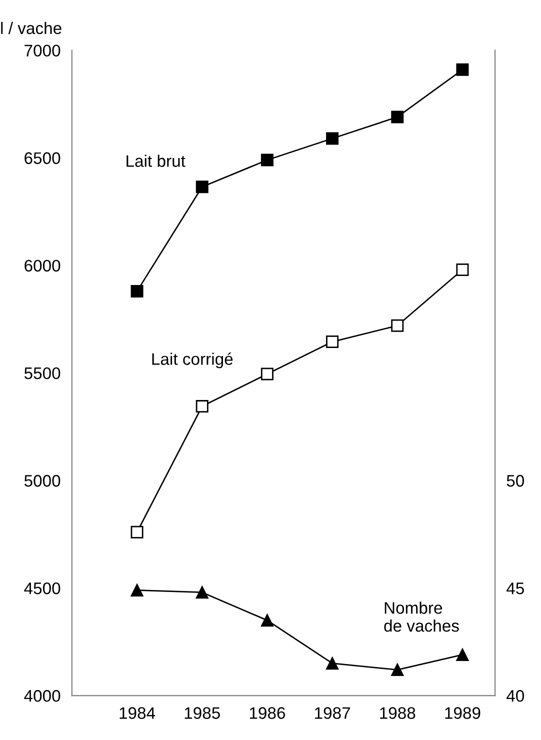 Image resolution: width=541 pixels, height=740 pixels. Describe the element at coordinates (192, 360) in the screenshot. I see `series-label: Lait corrigé` at that location.